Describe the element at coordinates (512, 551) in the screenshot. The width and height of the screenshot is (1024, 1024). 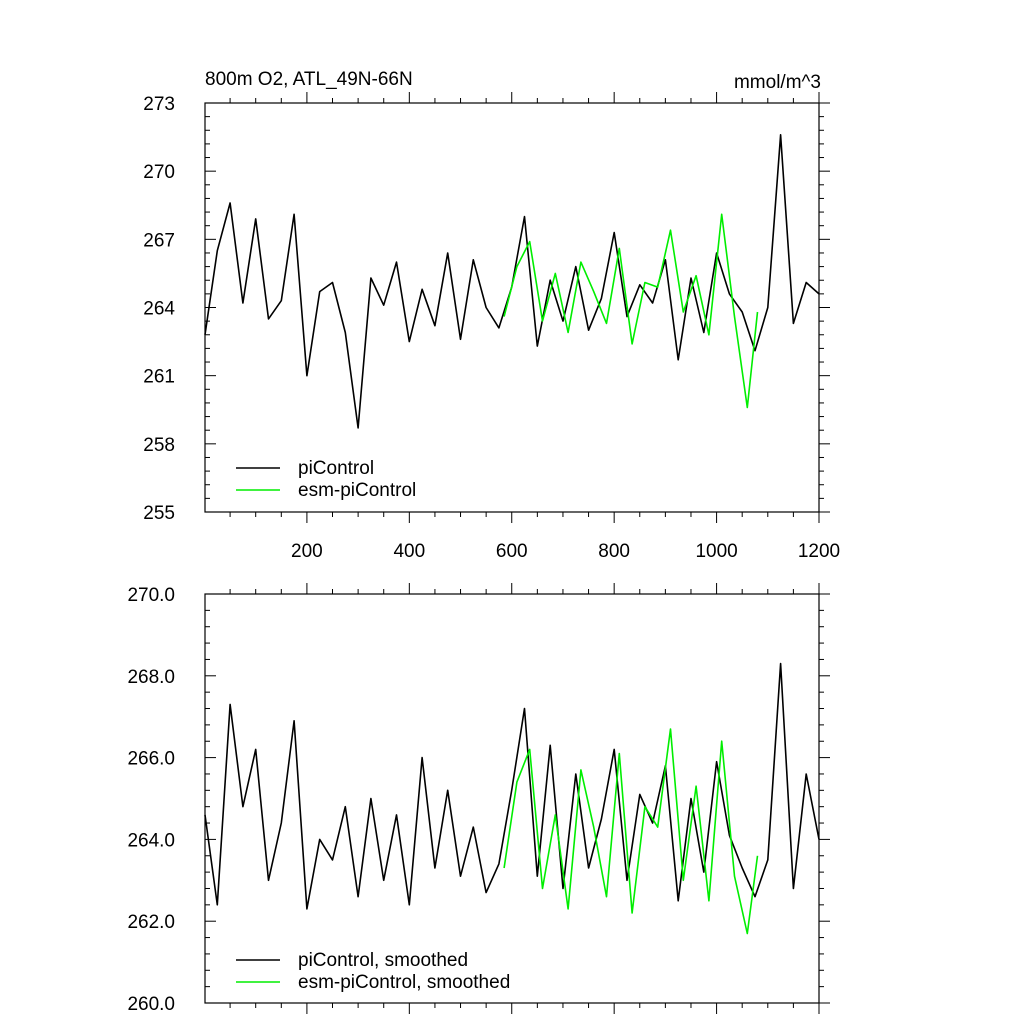
I see `top-xtick-label: 600` at that location.